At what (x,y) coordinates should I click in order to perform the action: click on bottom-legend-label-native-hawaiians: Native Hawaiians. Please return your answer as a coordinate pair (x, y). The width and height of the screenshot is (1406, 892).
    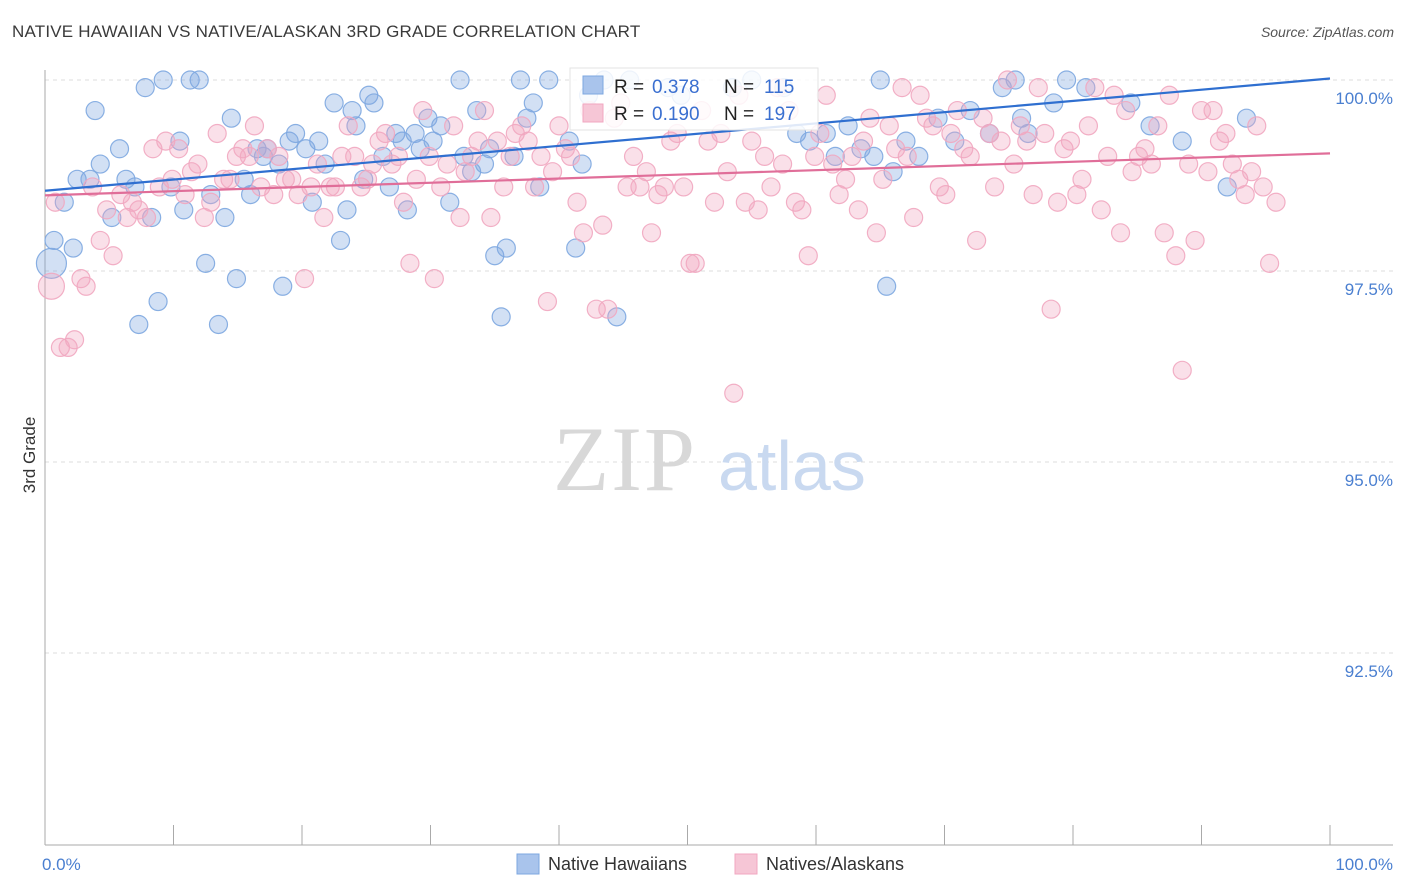
    Looking at the image, I should click on (617, 864).